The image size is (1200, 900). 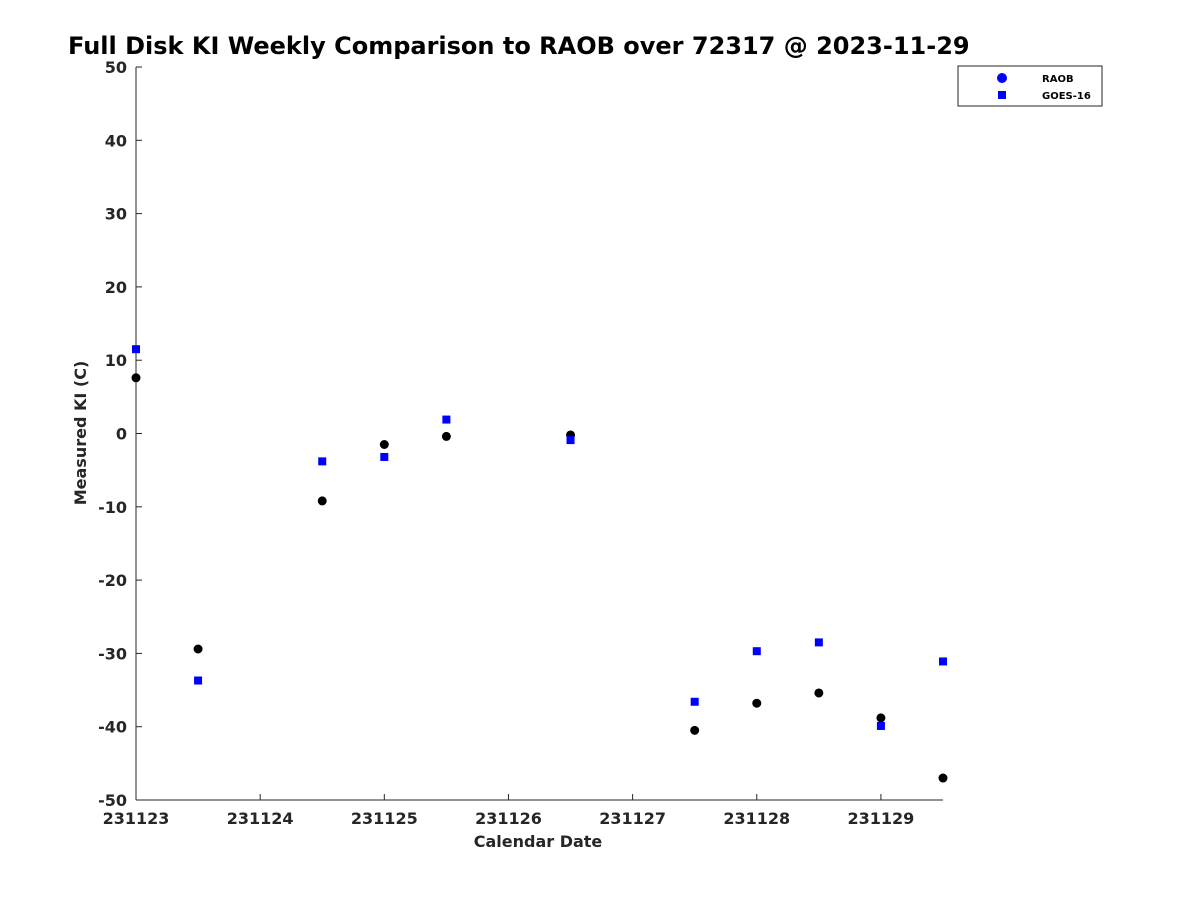 What do you see at coordinates (136, 818) in the screenshot?
I see `x-tick-label: 231123` at bounding box center [136, 818].